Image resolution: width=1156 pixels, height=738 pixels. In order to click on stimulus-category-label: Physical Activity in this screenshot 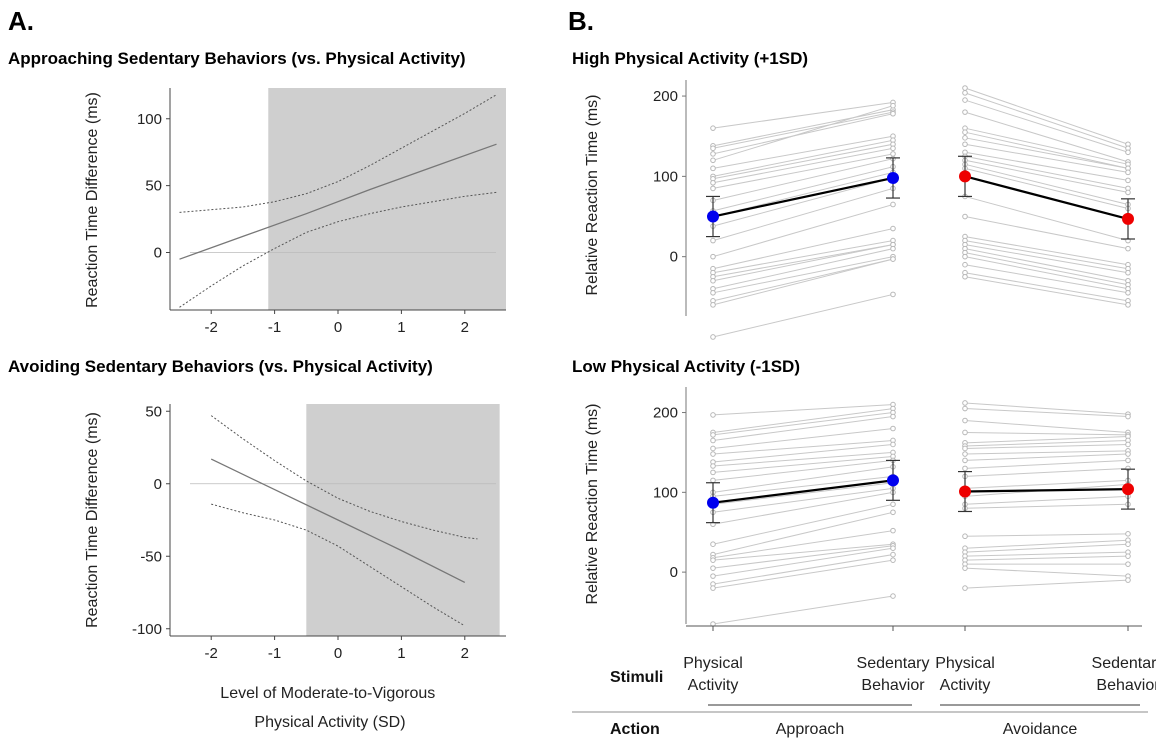, I will do `click(713, 674)`.